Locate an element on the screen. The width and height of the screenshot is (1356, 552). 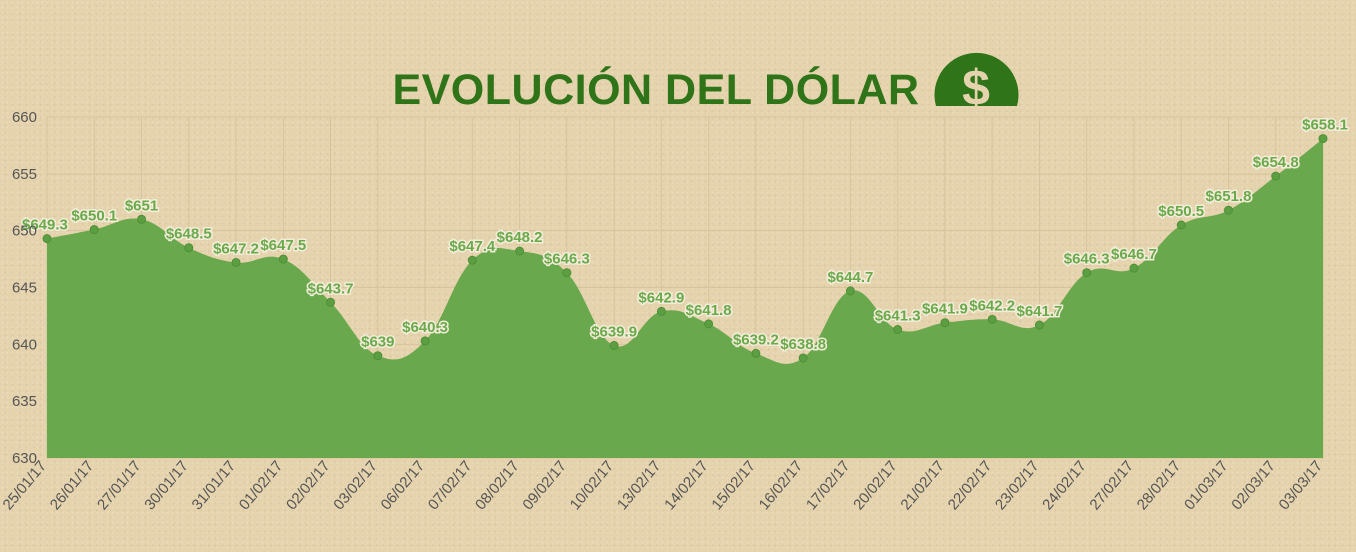
x-tick-label-25: 01/03/17 is located at coordinates (1206, 486).